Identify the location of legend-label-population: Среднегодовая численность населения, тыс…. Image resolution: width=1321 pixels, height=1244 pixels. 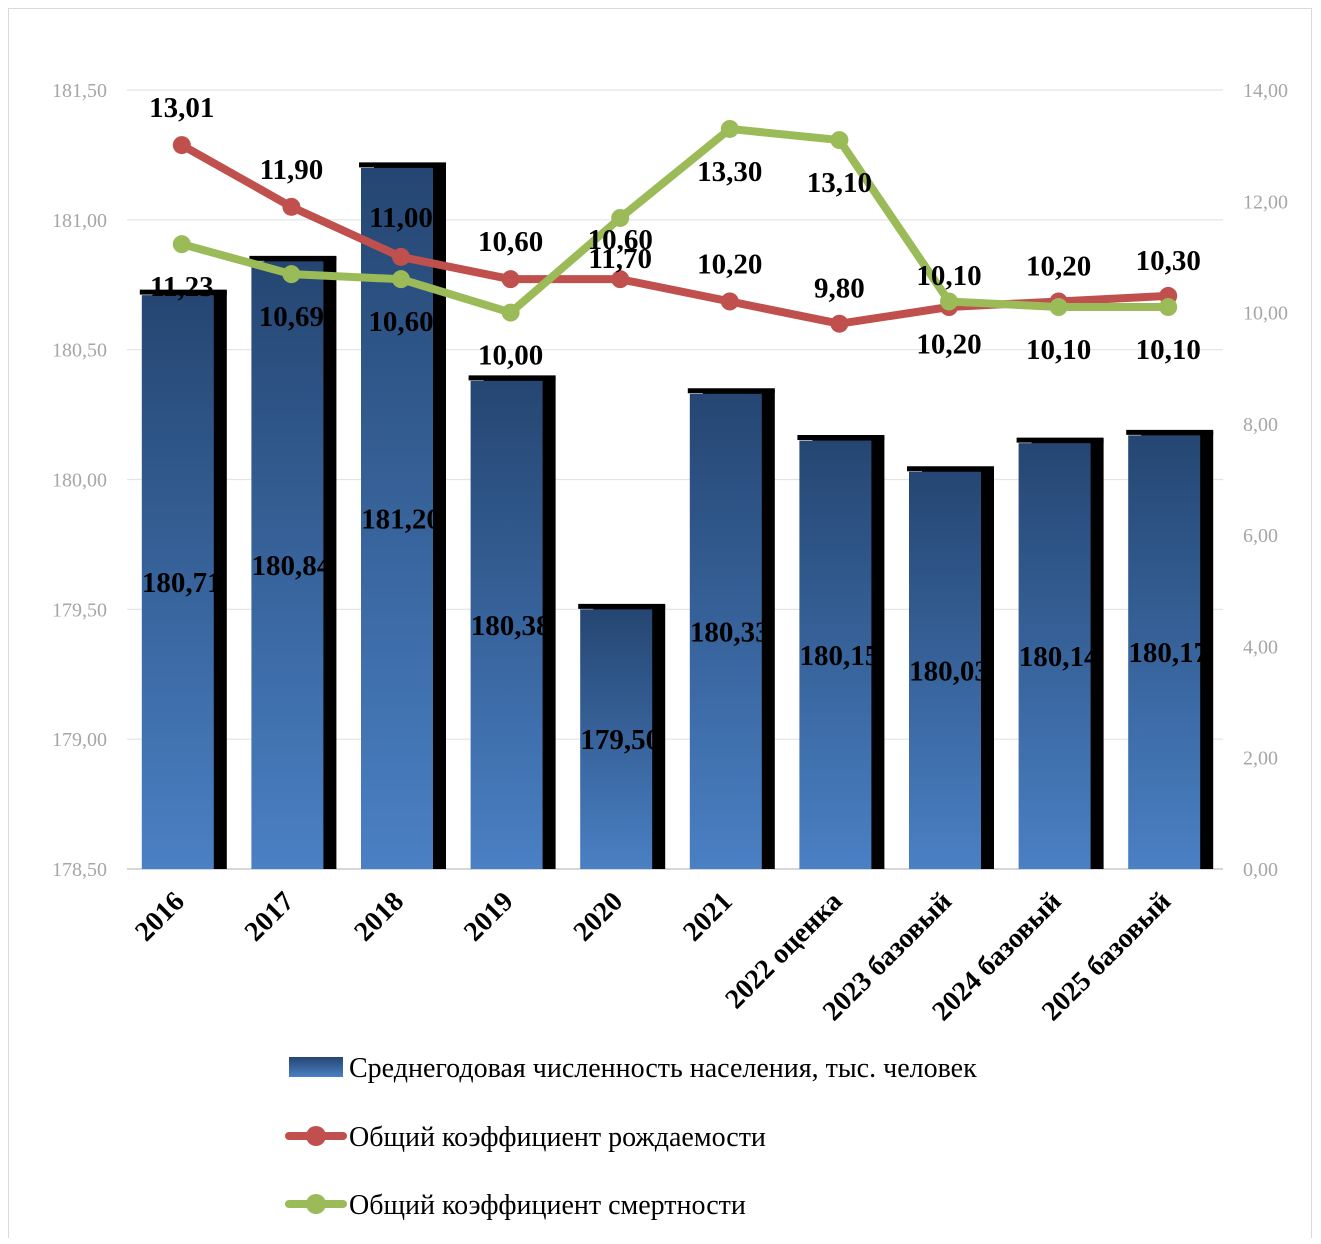
(663, 1068).